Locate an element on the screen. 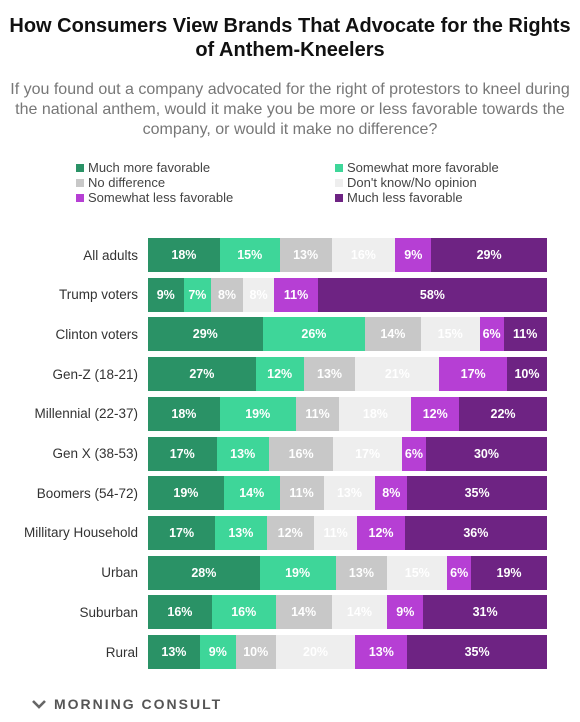  legend-item: No difference is located at coordinates (120, 182).